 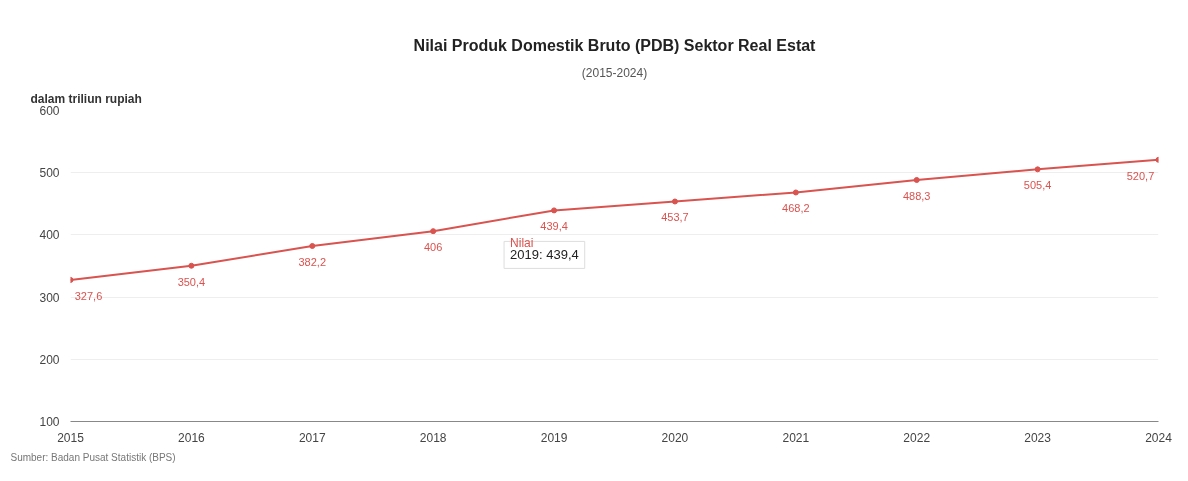 I want to click on data-label: 488,3, so click(x=916, y=195).